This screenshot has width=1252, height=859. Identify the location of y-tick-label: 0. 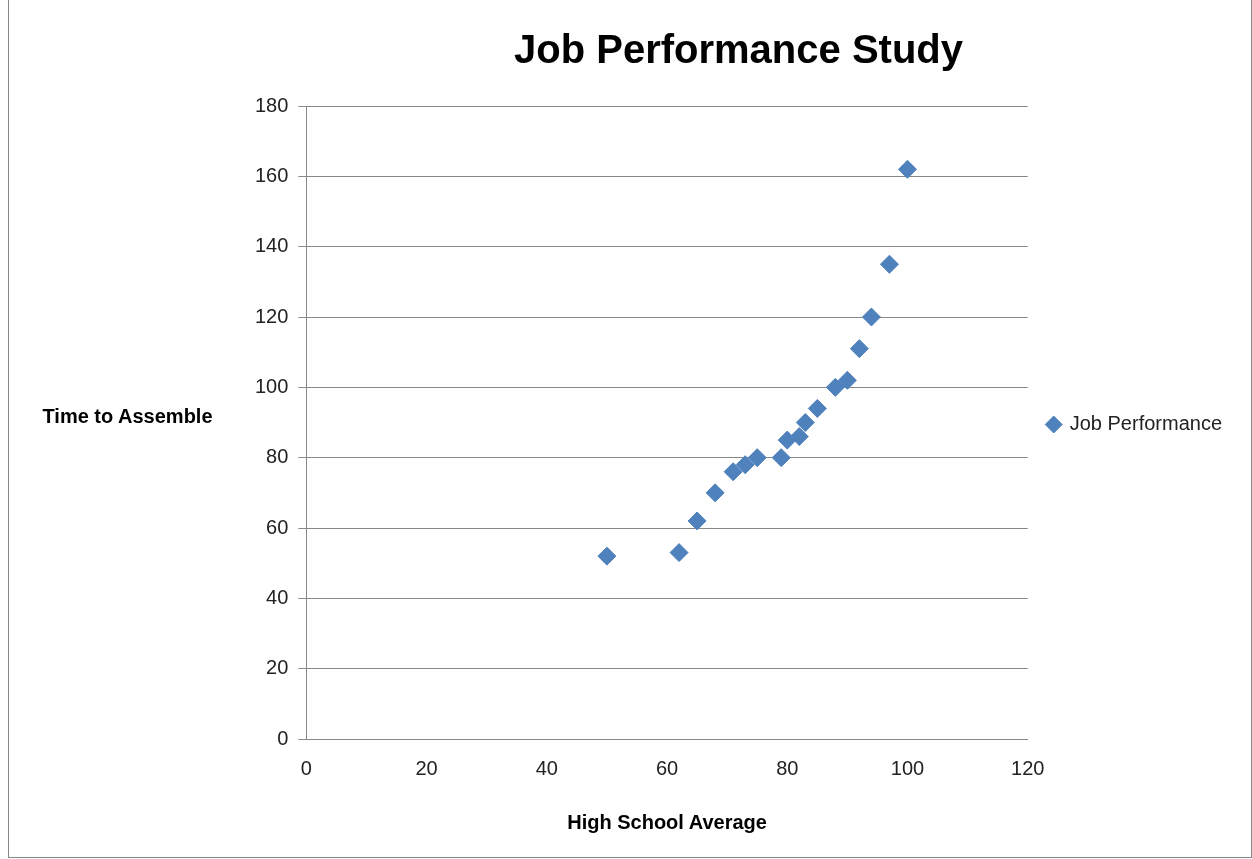
(283, 737).